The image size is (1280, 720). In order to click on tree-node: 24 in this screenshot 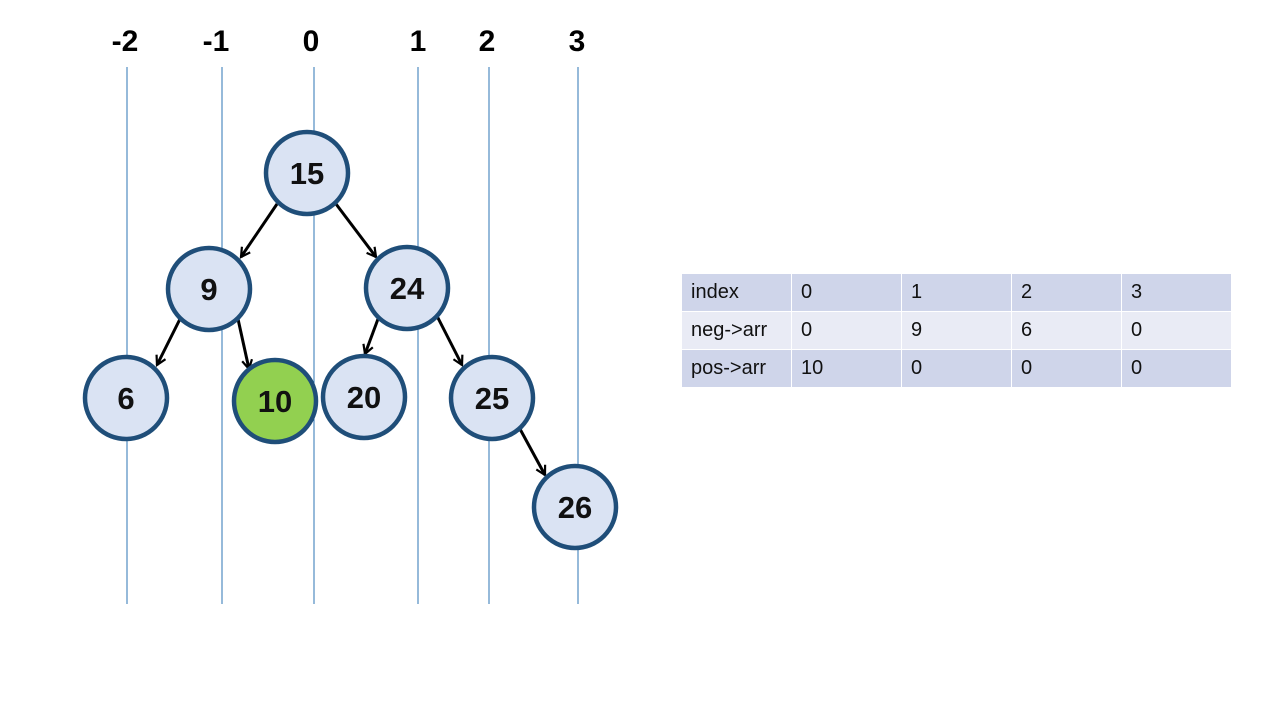, I will do `click(407, 288)`.